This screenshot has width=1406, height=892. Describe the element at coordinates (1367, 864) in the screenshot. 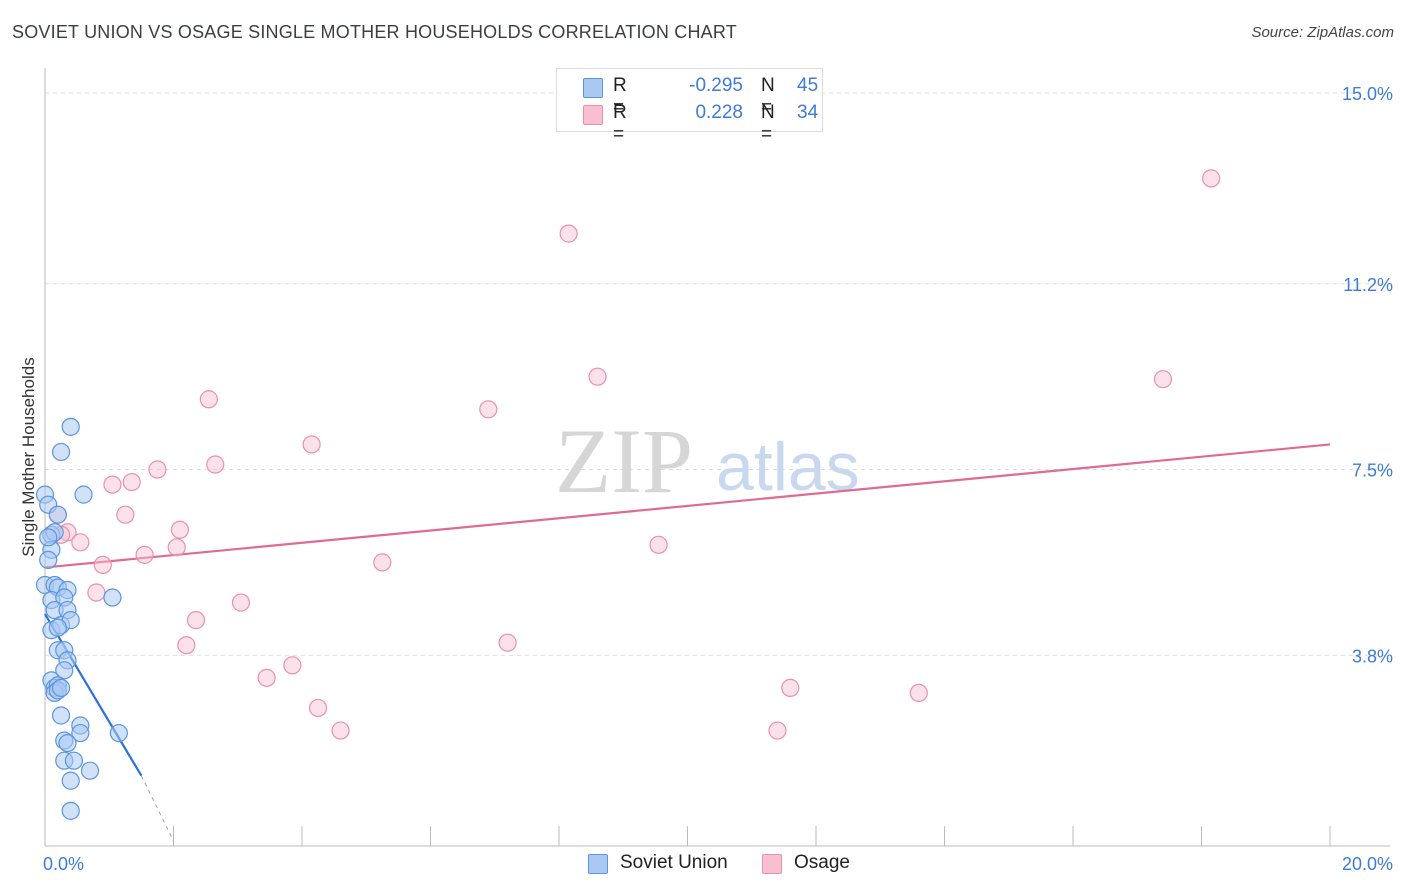

I see `x-tick-label: 20.0%` at that location.